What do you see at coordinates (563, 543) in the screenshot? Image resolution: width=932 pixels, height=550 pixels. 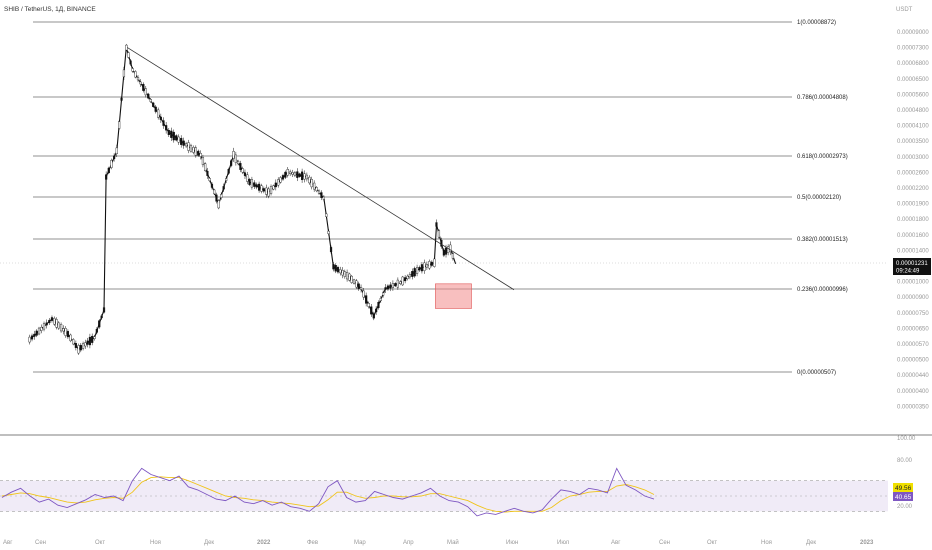 I see `time-axis-tick: Июл` at bounding box center [563, 543].